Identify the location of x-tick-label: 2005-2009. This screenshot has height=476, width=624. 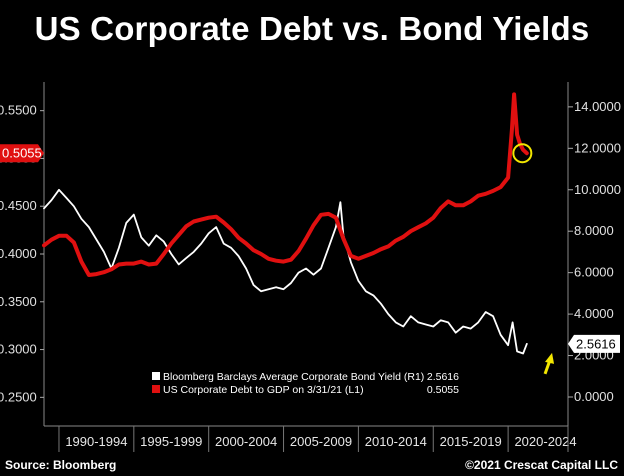
(321, 441).